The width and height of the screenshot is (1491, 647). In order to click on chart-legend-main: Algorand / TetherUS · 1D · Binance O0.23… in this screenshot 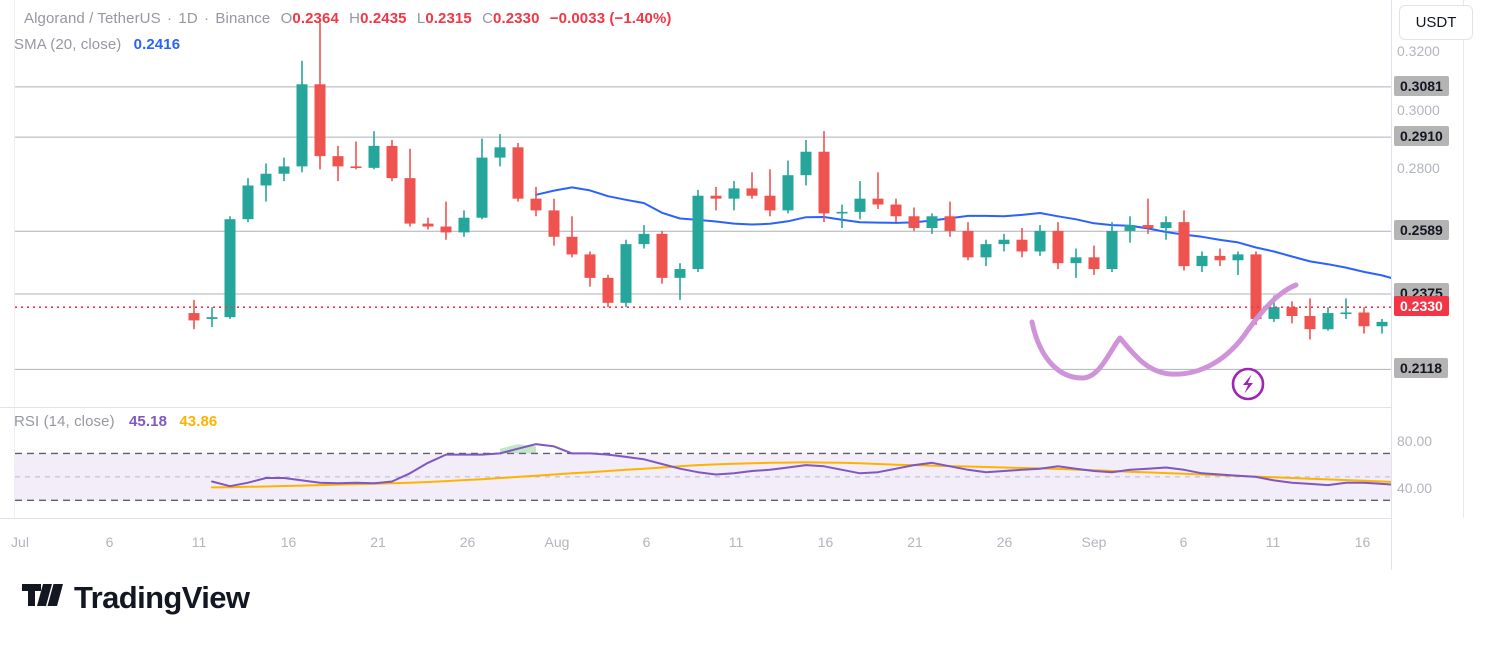, I will do `click(348, 18)`.